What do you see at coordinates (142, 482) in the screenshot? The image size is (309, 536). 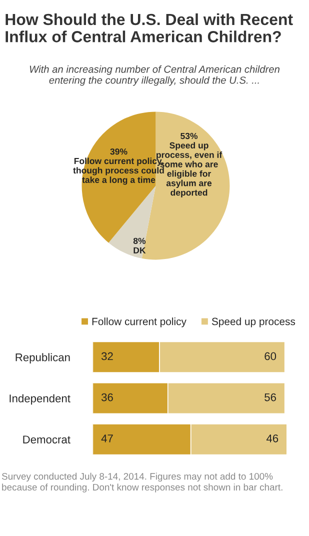 I see `text: Survey conducted July 8-14, 2014. Figures may not add to 100% because of rounding. Don't know responses not shown in bar chart.` at bounding box center [142, 482].